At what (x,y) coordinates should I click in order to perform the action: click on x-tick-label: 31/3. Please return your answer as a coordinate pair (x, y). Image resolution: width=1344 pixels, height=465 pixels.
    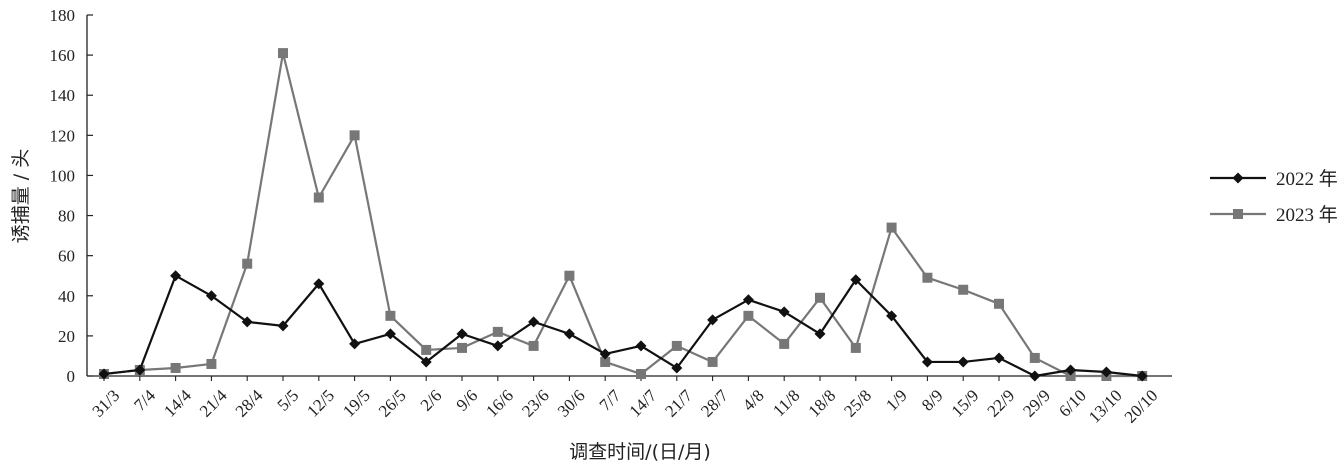
    Looking at the image, I should click on (105, 403).